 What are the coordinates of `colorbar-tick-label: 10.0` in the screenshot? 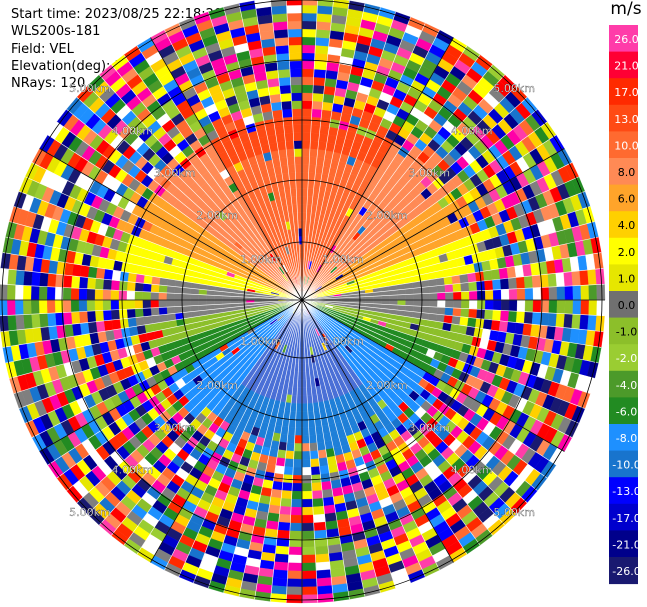 It's located at (626, 145).